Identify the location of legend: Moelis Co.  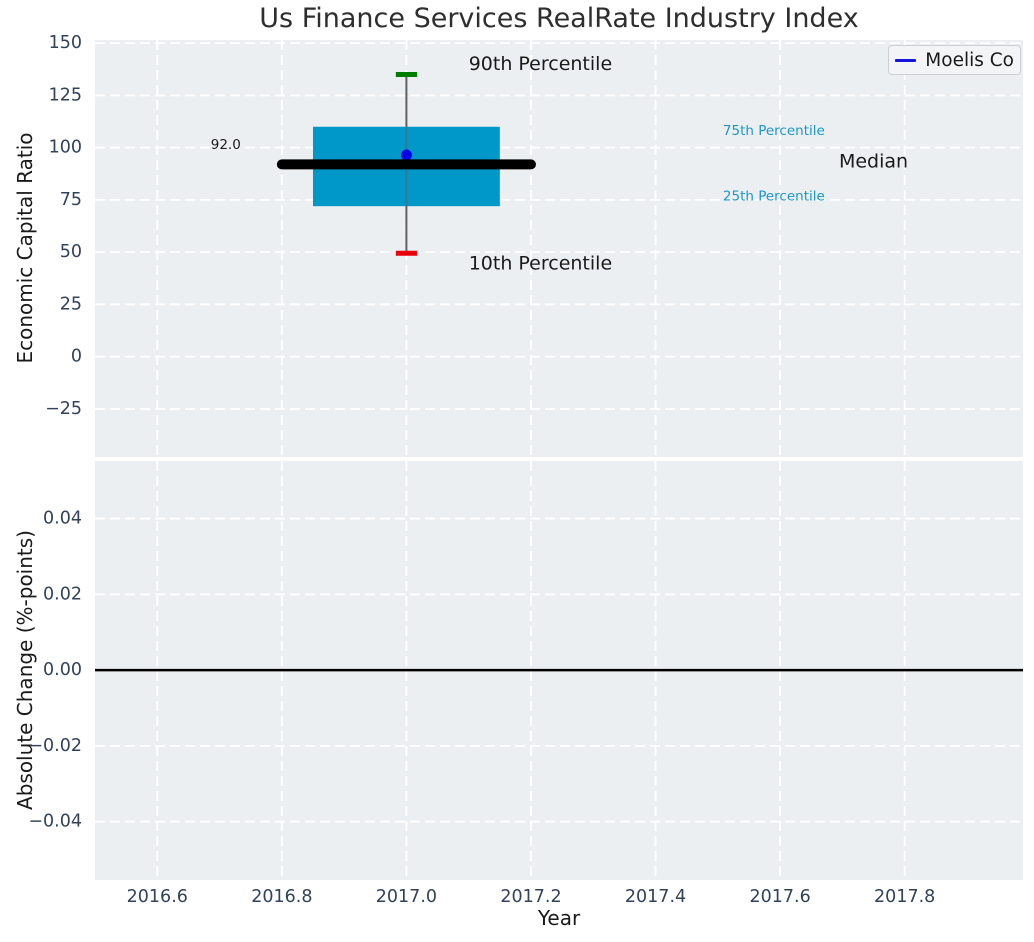
(954, 60).